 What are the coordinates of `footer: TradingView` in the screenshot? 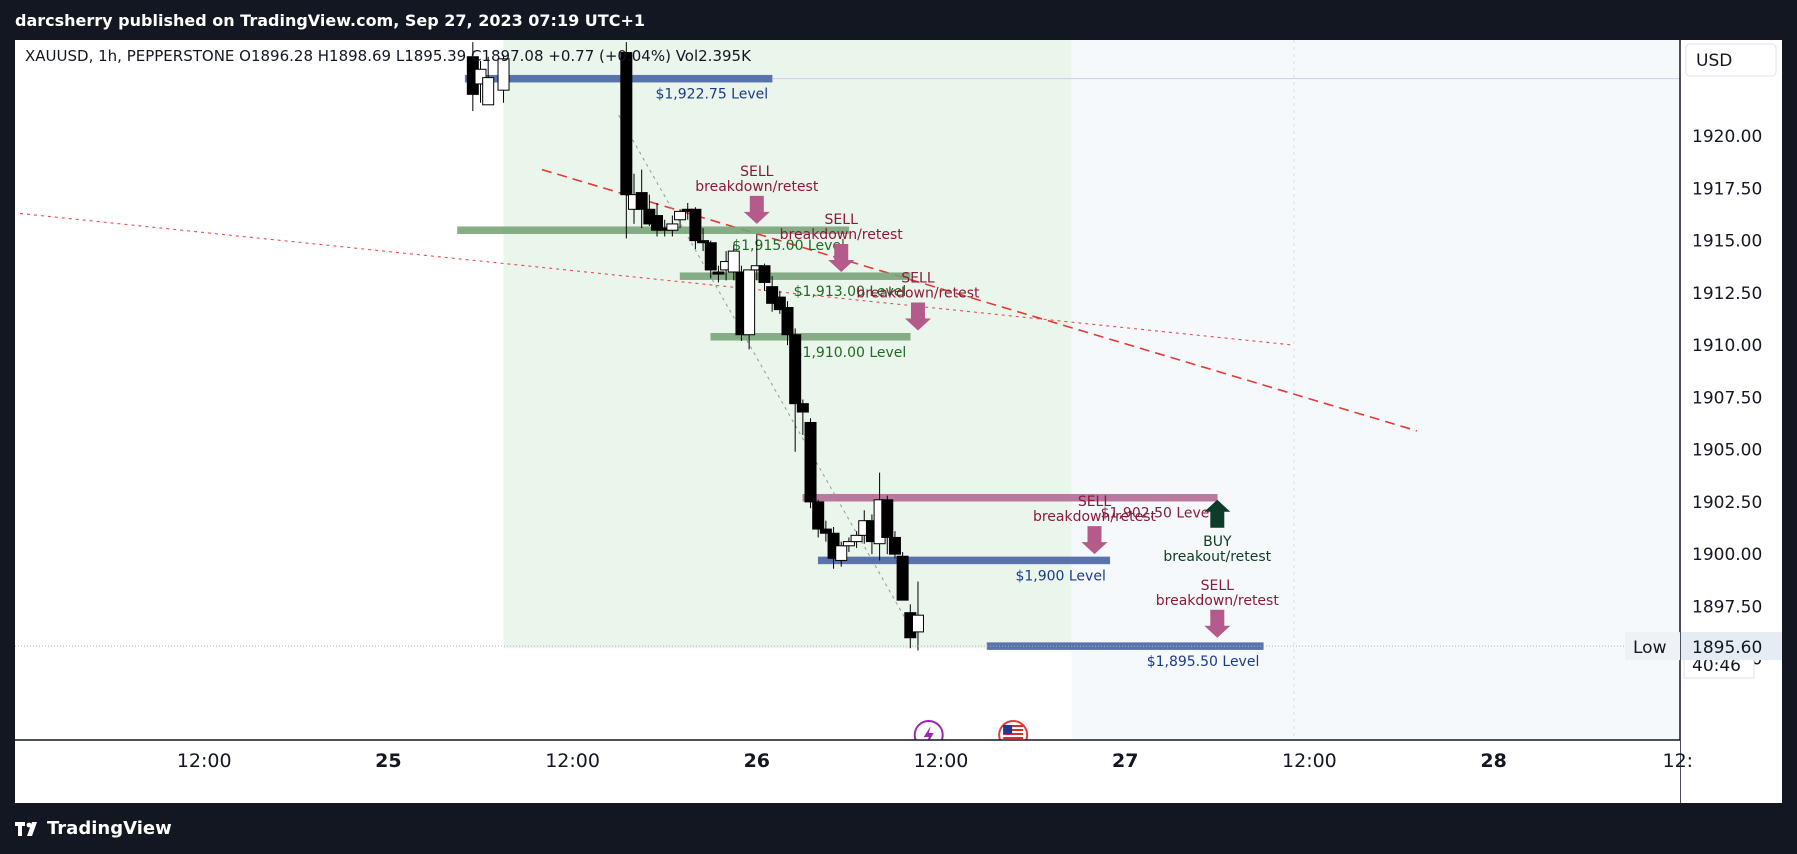 It's located at (898, 828).